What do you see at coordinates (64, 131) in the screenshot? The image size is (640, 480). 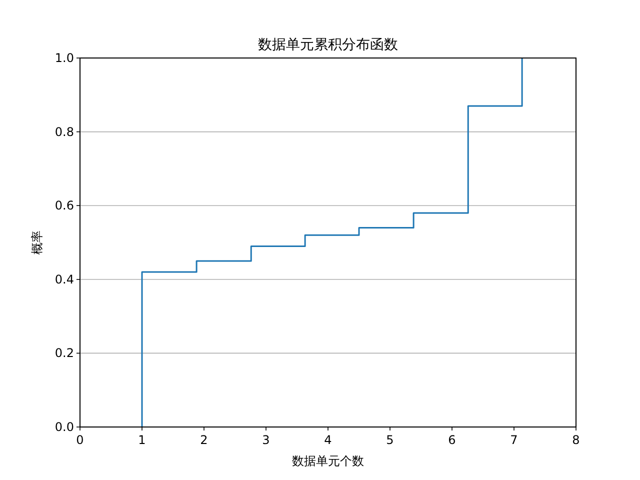 I see `y-tick-label: 0.8` at bounding box center [64, 131].